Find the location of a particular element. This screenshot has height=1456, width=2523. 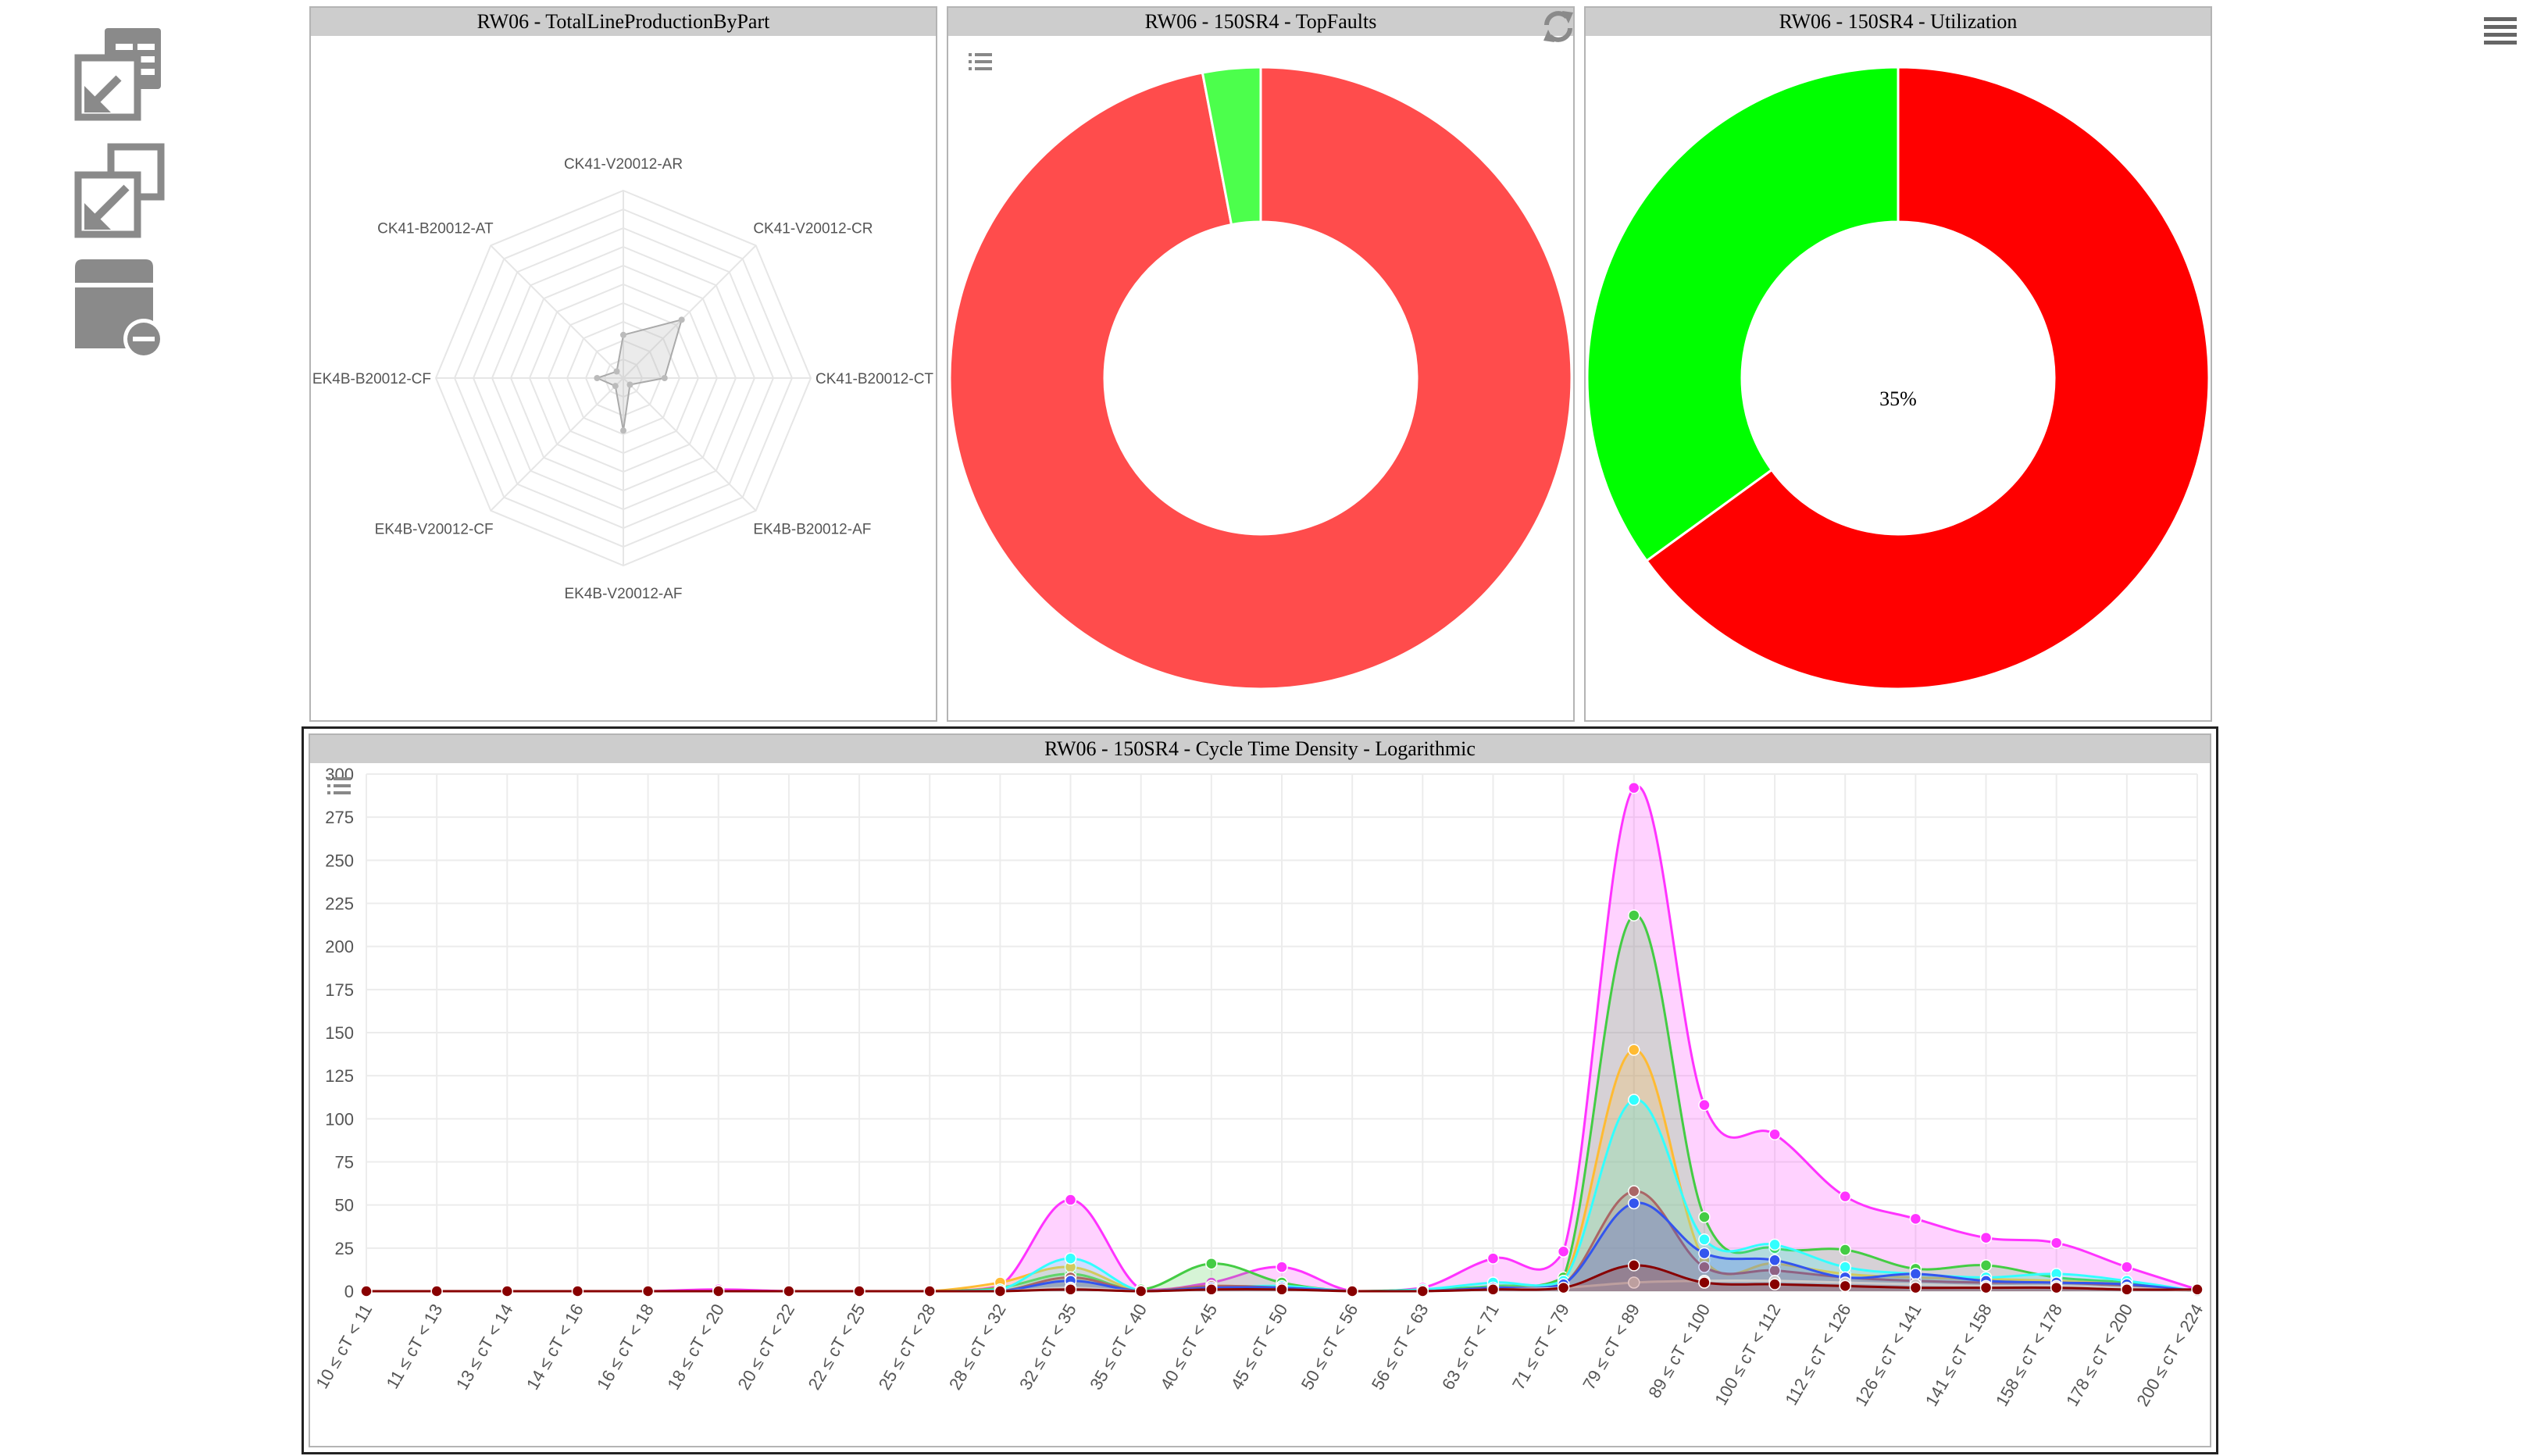

y-tick-label: 125 is located at coordinates (339, 1076).